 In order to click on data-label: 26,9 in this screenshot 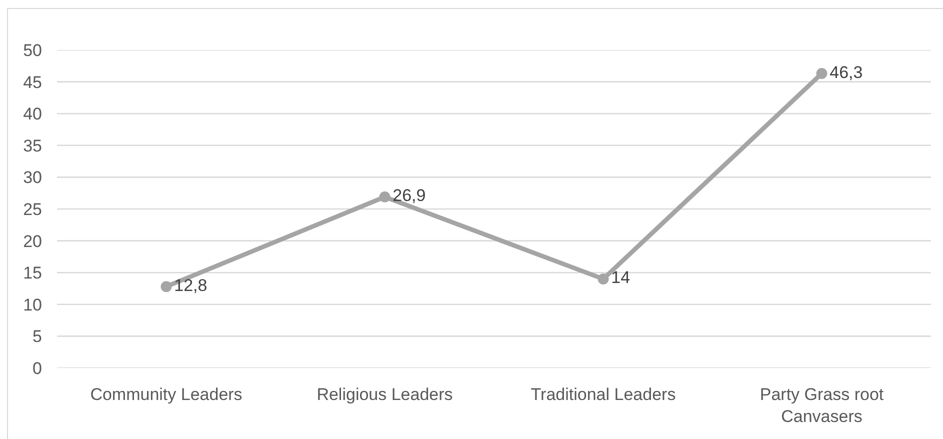, I will do `click(409, 196)`.